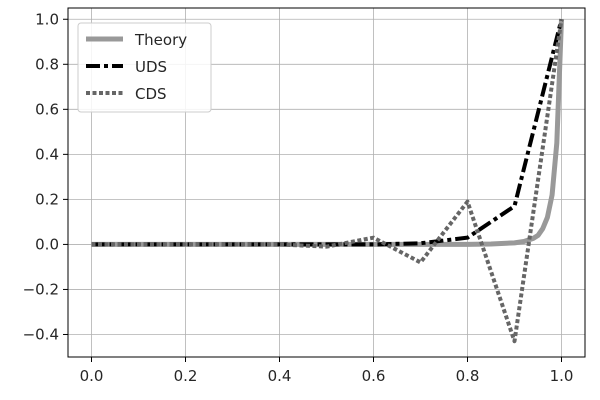  What do you see at coordinates (47, 64) in the screenshot?
I see `y-tick-label: 0.8` at bounding box center [47, 64].